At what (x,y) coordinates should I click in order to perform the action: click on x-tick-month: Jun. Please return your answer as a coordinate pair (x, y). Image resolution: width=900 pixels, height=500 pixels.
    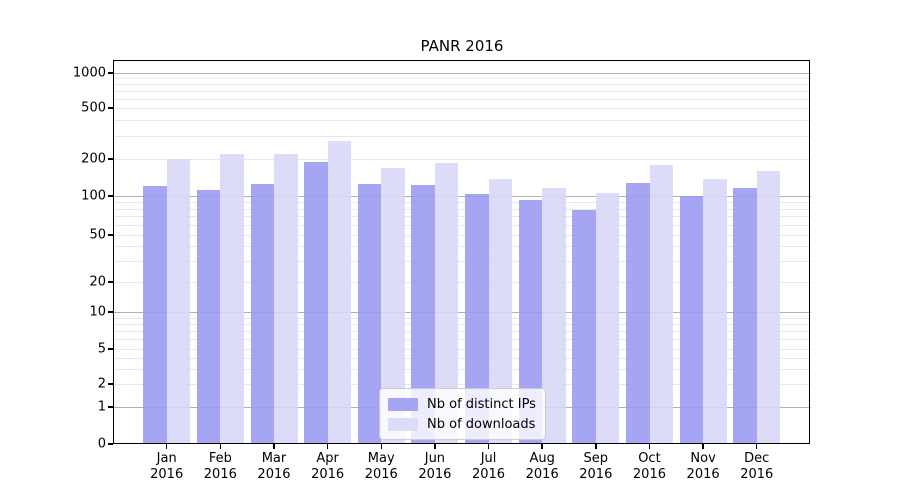
    Looking at the image, I should click on (435, 458).